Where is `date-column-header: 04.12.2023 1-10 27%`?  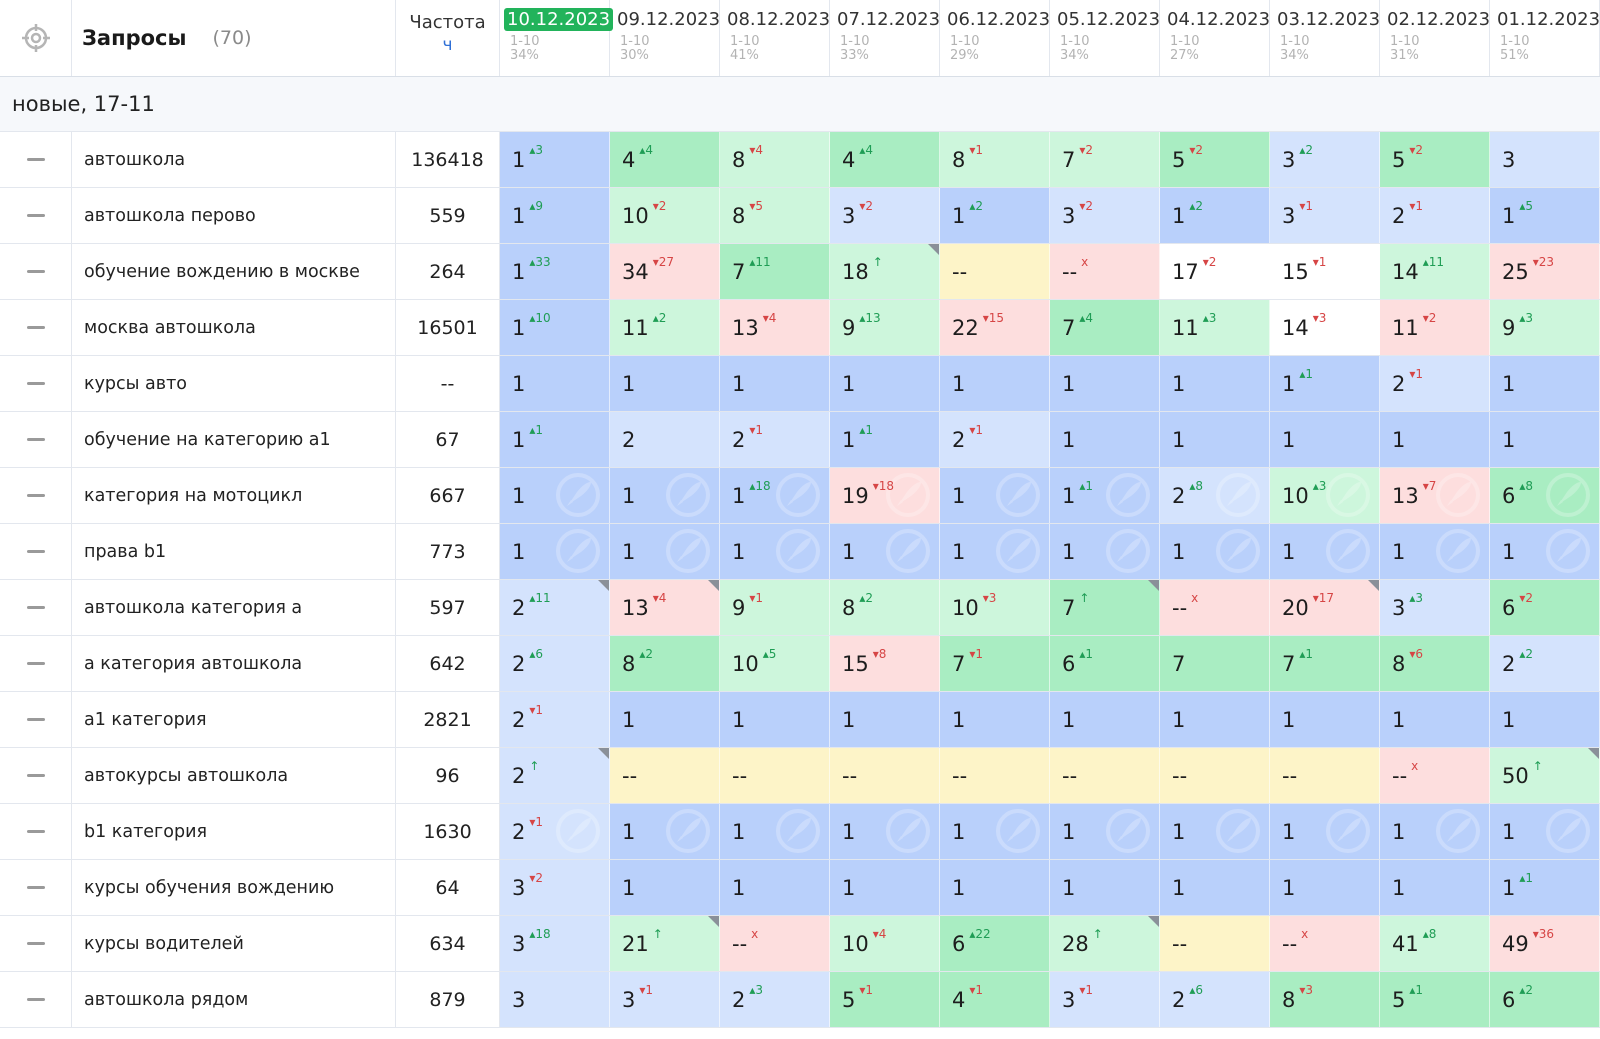
date-column-header: 04.12.2023 1-10 27% is located at coordinates (1215, 38).